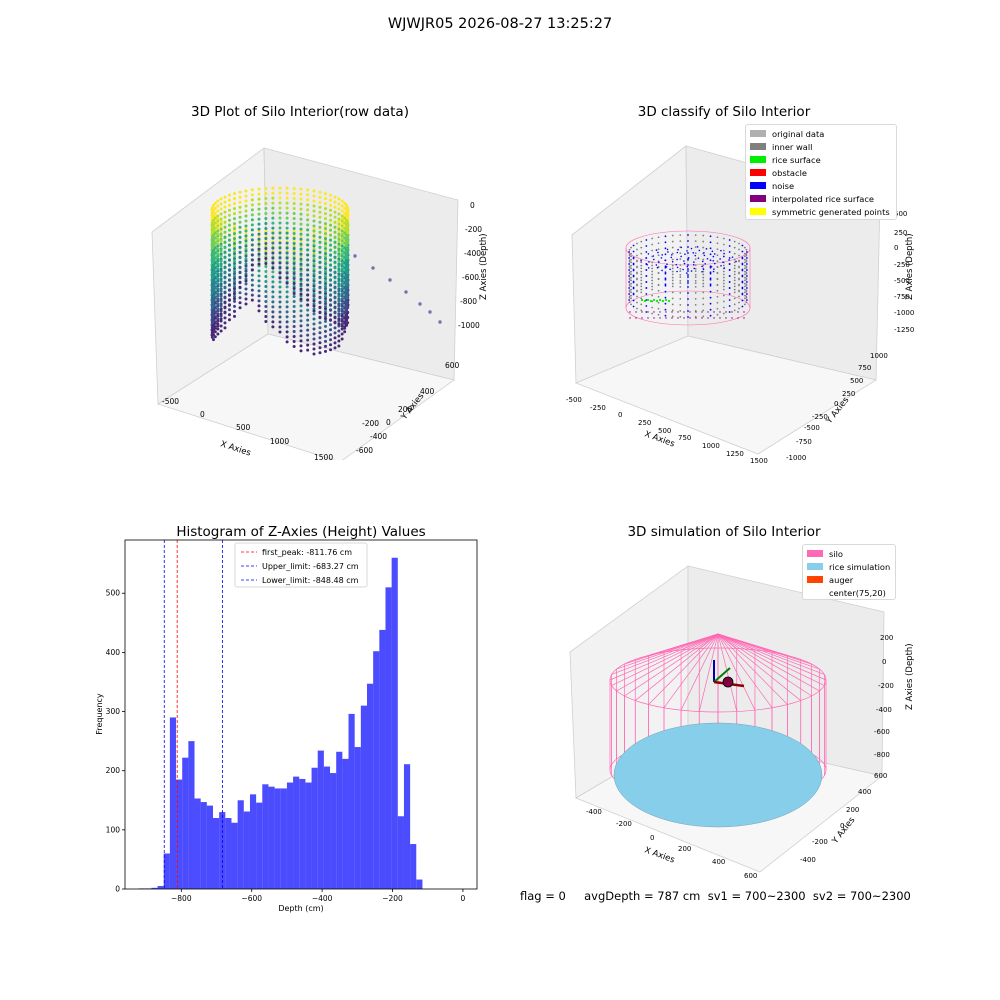  Describe the element at coordinates (117, 889) in the screenshot. I see `histogram-ytick-label: 0` at that location.